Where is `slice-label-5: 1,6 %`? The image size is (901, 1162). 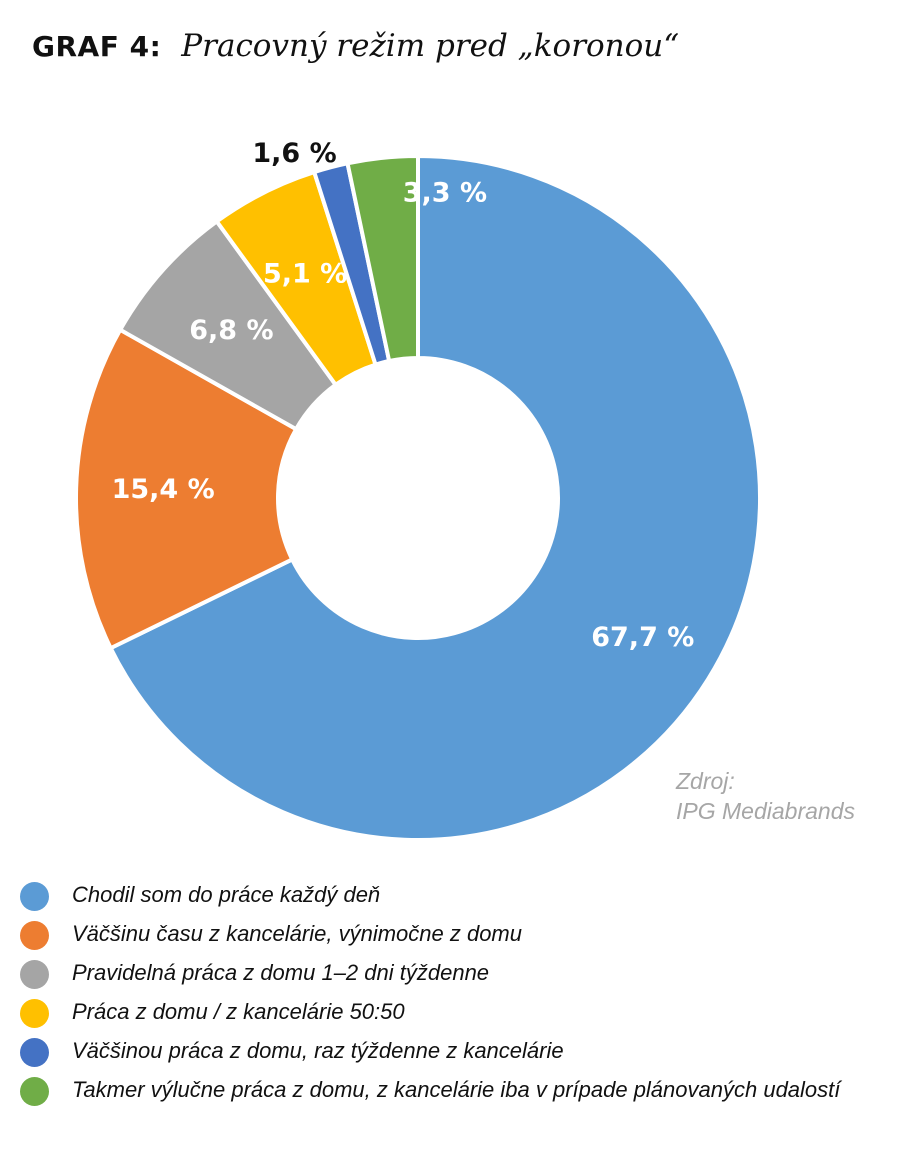 slice-label-5: 1,6 % is located at coordinates (294, 153).